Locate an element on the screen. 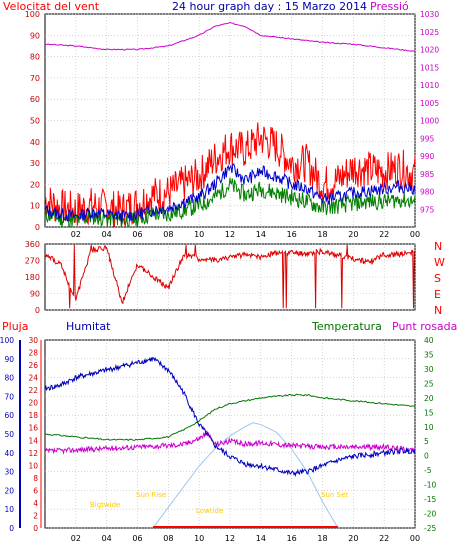 The height and width of the screenshot is (555, 465). y-tick-temperature-40: 40 is located at coordinates (429, 340).